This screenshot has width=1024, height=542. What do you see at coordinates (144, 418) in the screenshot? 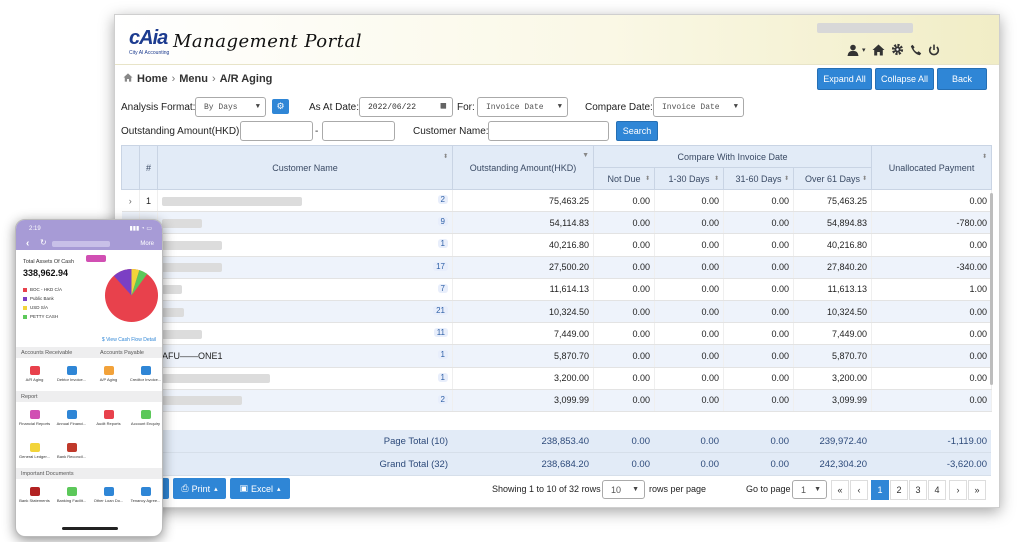
I see `shortcut-tile: Account Enquiry` at bounding box center [144, 418].